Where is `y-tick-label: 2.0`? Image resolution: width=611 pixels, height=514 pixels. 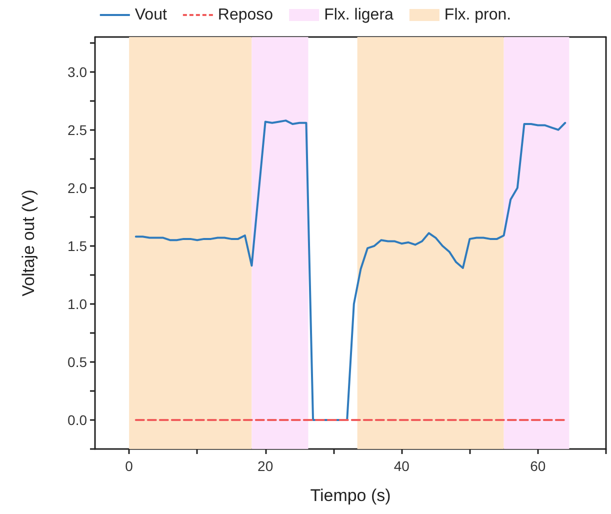
y-tick-label: 2.0 is located at coordinates (78, 188).